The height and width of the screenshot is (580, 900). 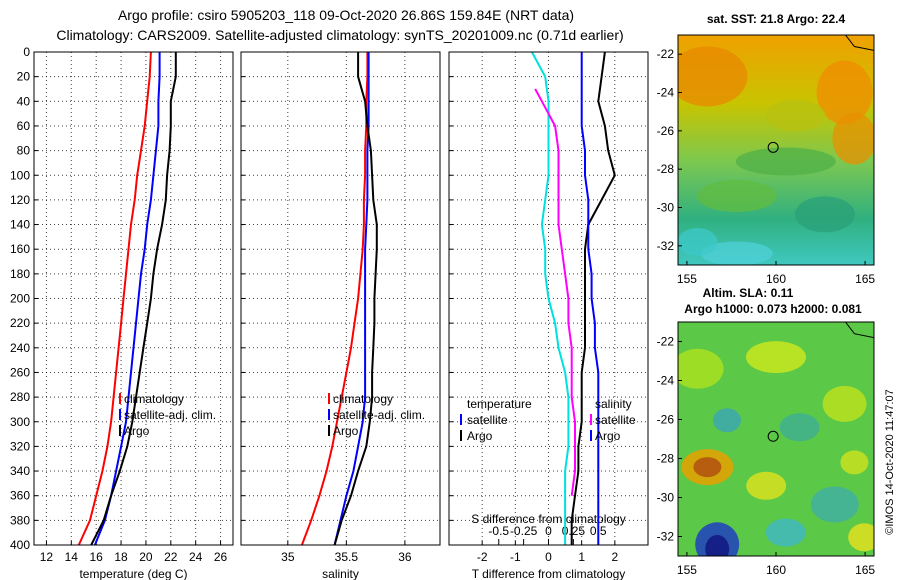 What do you see at coordinates (20, 422) in the screenshot?
I see `depth-tick-label: 300` at bounding box center [20, 422].